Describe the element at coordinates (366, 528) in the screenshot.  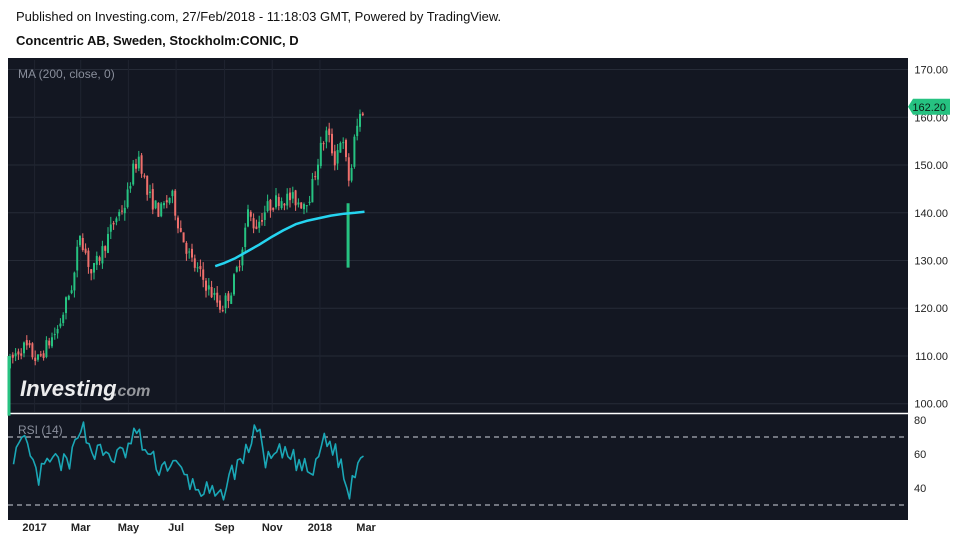
I see `time-tick-label: Mar` at that location.